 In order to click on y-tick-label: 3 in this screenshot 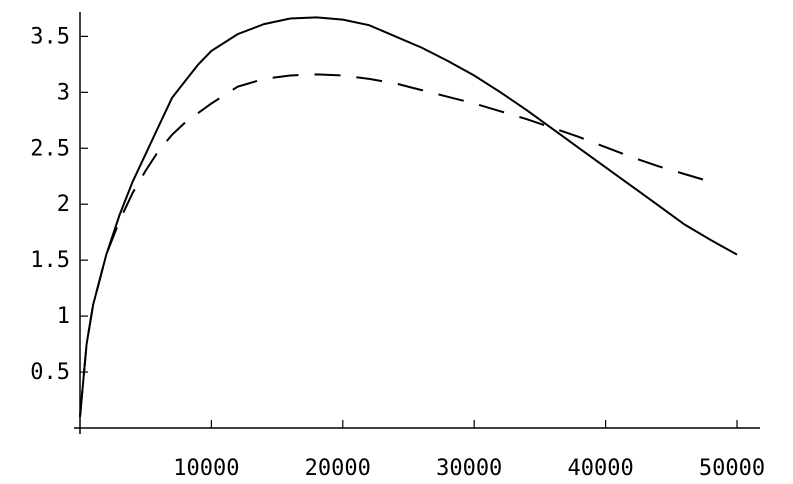, I will do `click(63, 92)`.